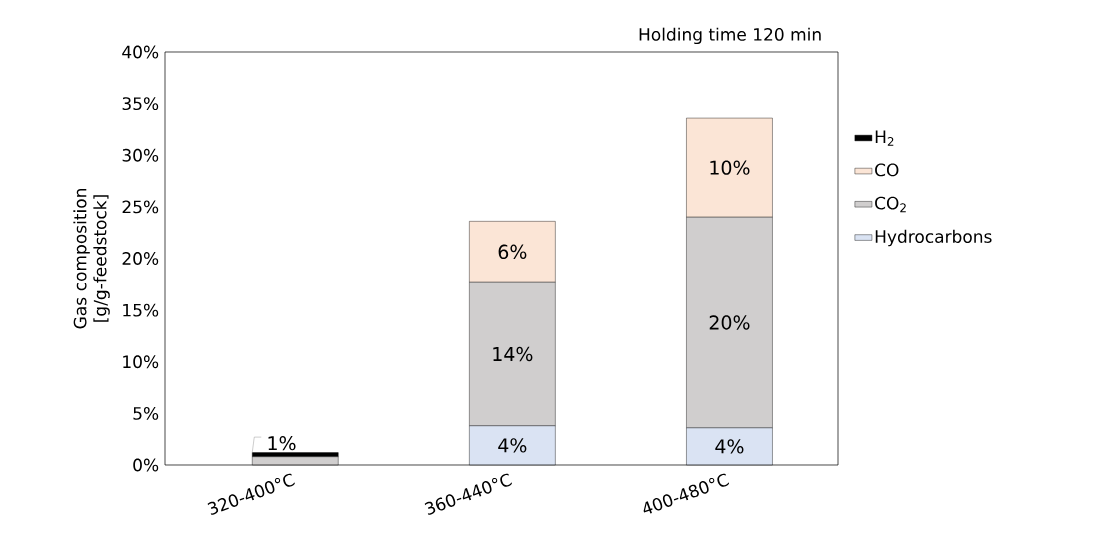 This screenshot has height=550, width=1098. I want to click on chart-title: Holding time 120 min, so click(730, 36).